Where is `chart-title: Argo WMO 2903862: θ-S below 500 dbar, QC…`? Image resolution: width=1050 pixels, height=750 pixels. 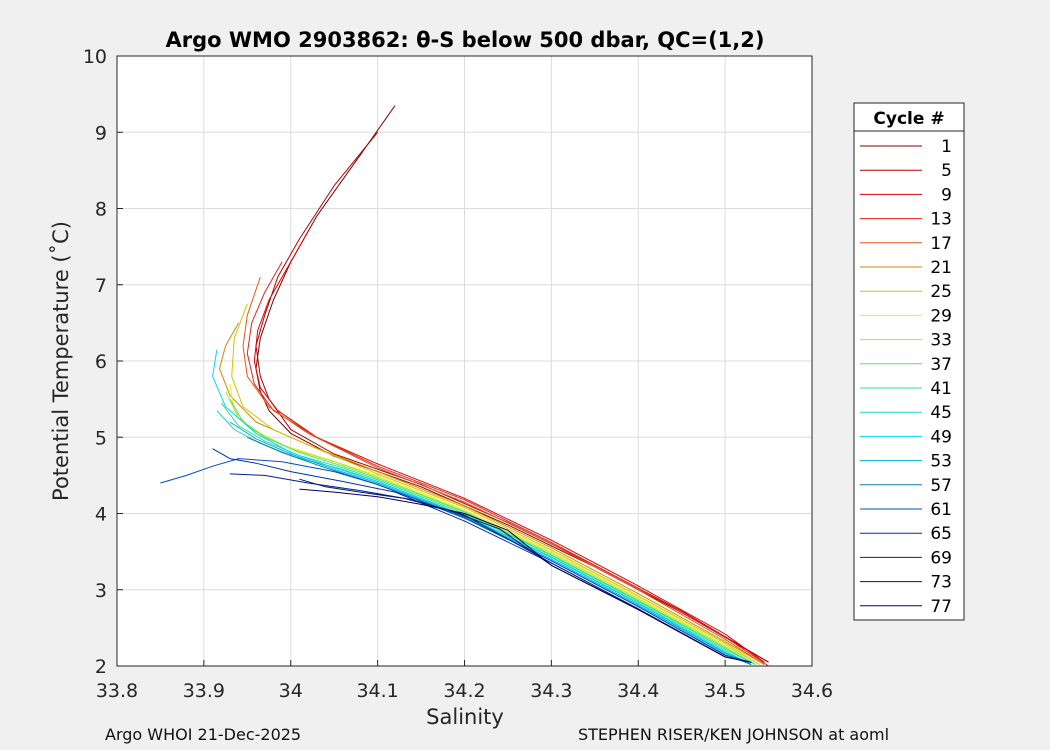 chart-title: Argo WMO 2903862: θ-S below 500 dbar, QC… is located at coordinates (465, 40).